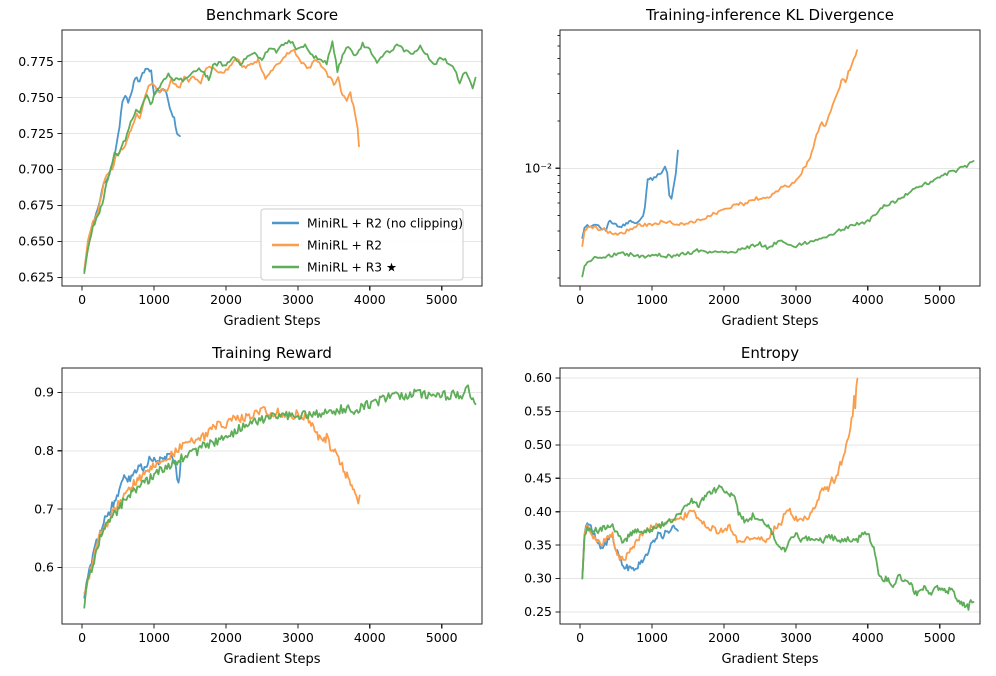 The height and width of the screenshot is (676, 996). Describe the element at coordinates (770, 353) in the screenshot. I see `chart-title: Entropy` at that location.